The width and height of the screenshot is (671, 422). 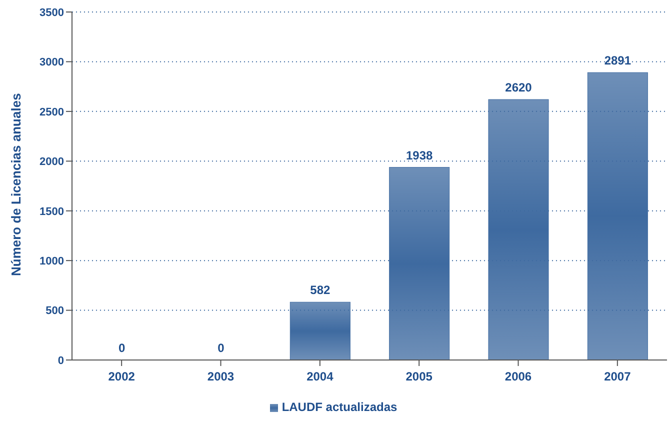 What do you see at coordinates (518, 229) in the screenshot?
I see `bar` at bounding box center [518, 229].